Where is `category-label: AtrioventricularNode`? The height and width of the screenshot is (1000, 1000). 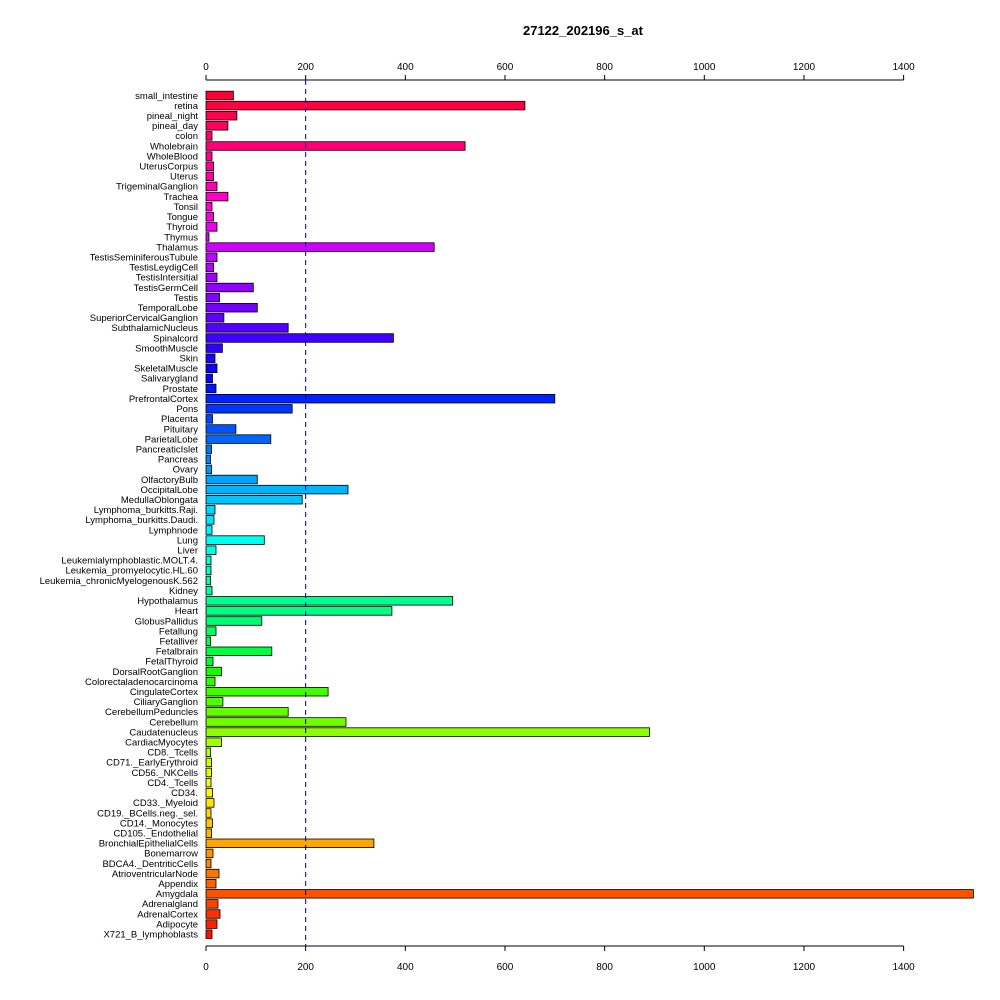 category-label: AtrioventricularNode is located at coordinates (155, 874).